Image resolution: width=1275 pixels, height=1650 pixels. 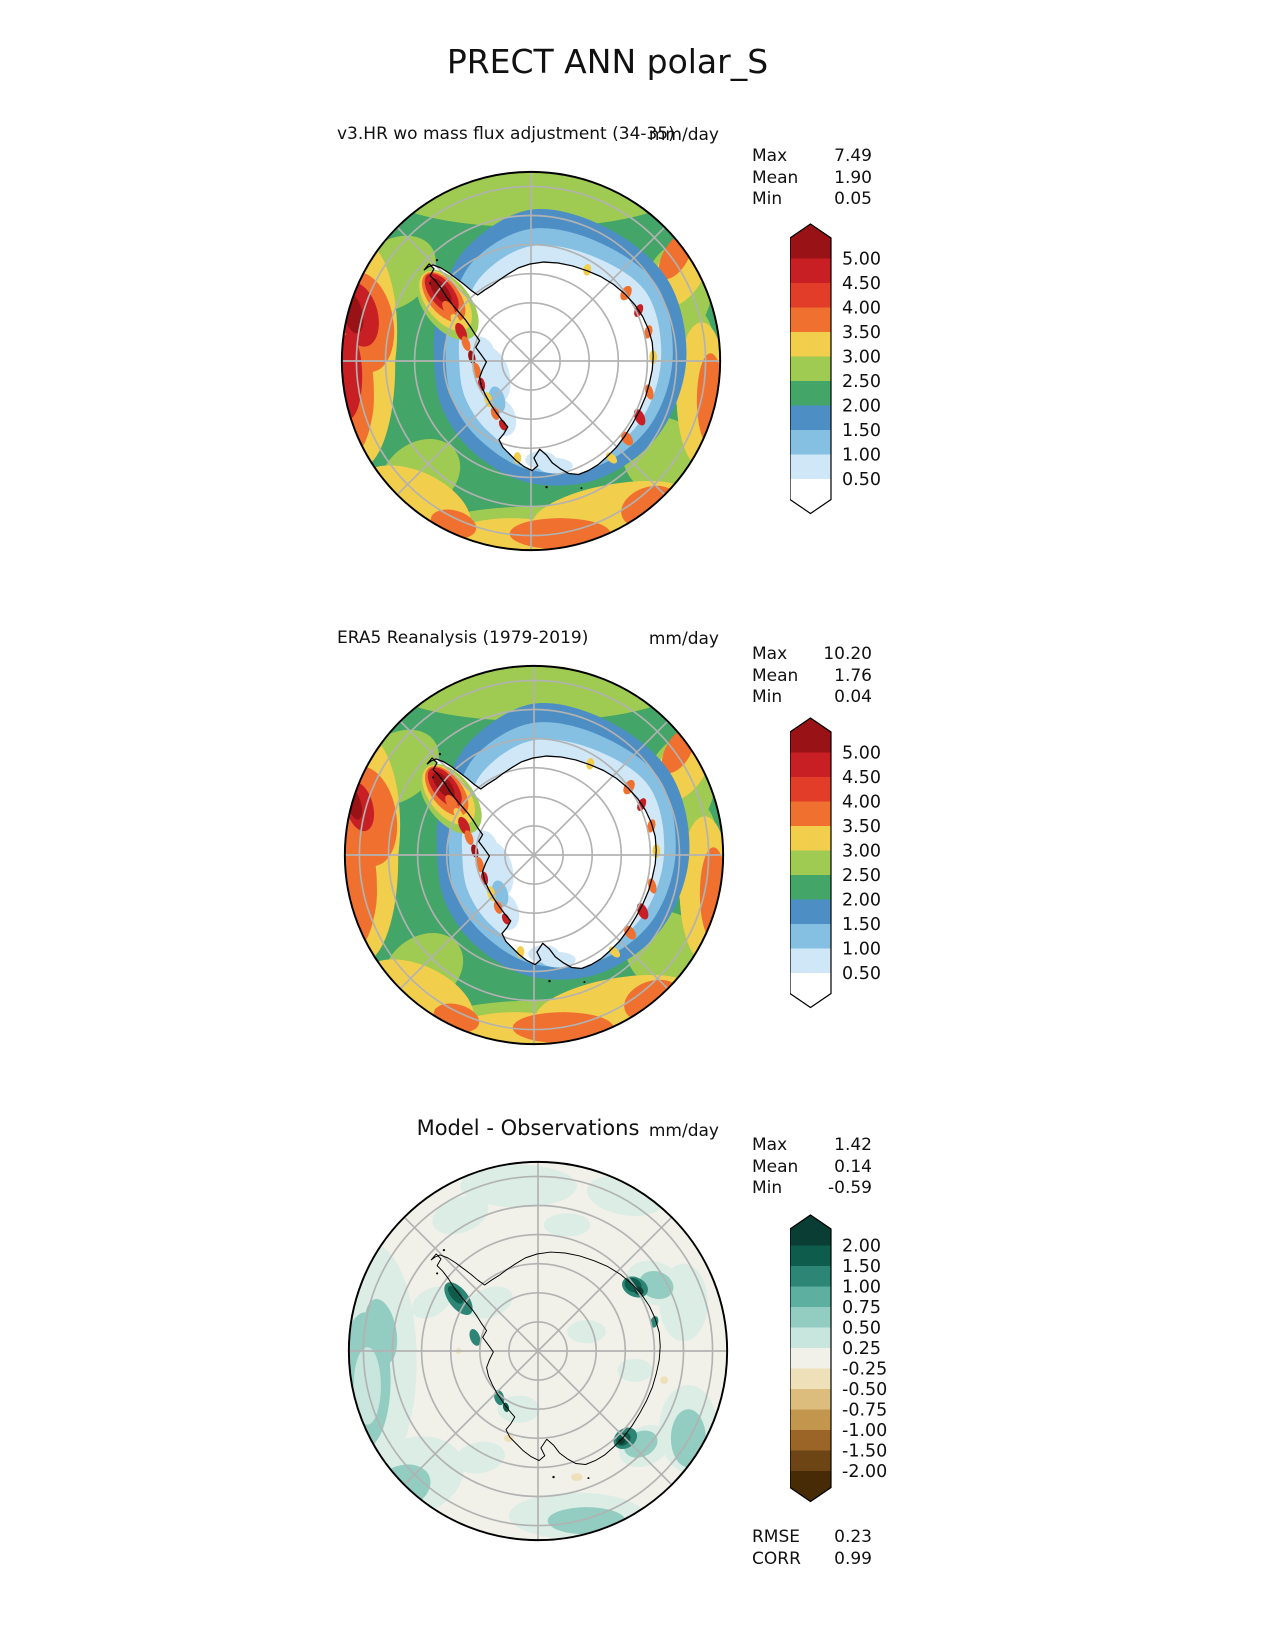 I want to click on panel-title-difference: Model - Observations, so click(x=528, y=1128).